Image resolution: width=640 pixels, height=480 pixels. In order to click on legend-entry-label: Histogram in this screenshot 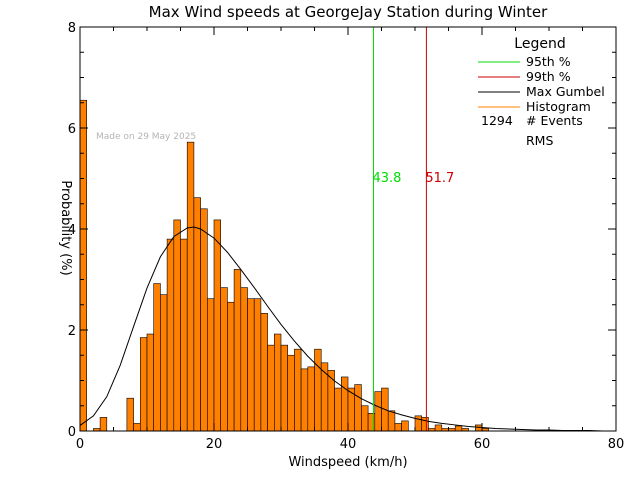, I will do `click(558, 106)`.